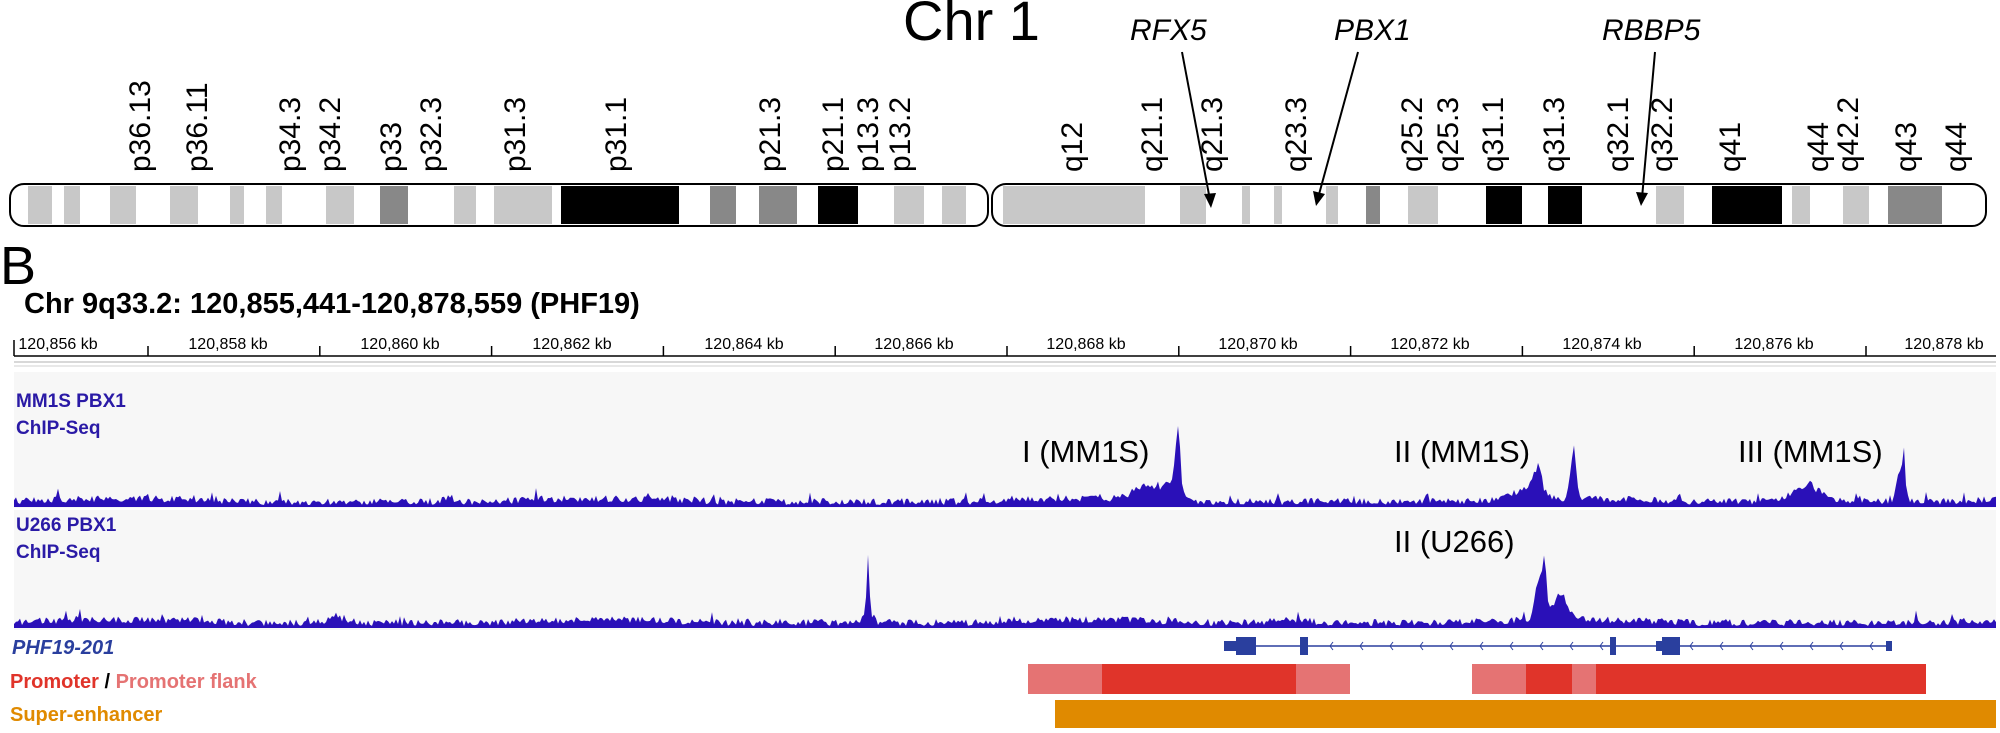 The width and height of the screenshot is (2000, 733). Describe the element at coordinates (1338, 125) in the screenshot. I see `gene-arrow-pbx1` at that location.